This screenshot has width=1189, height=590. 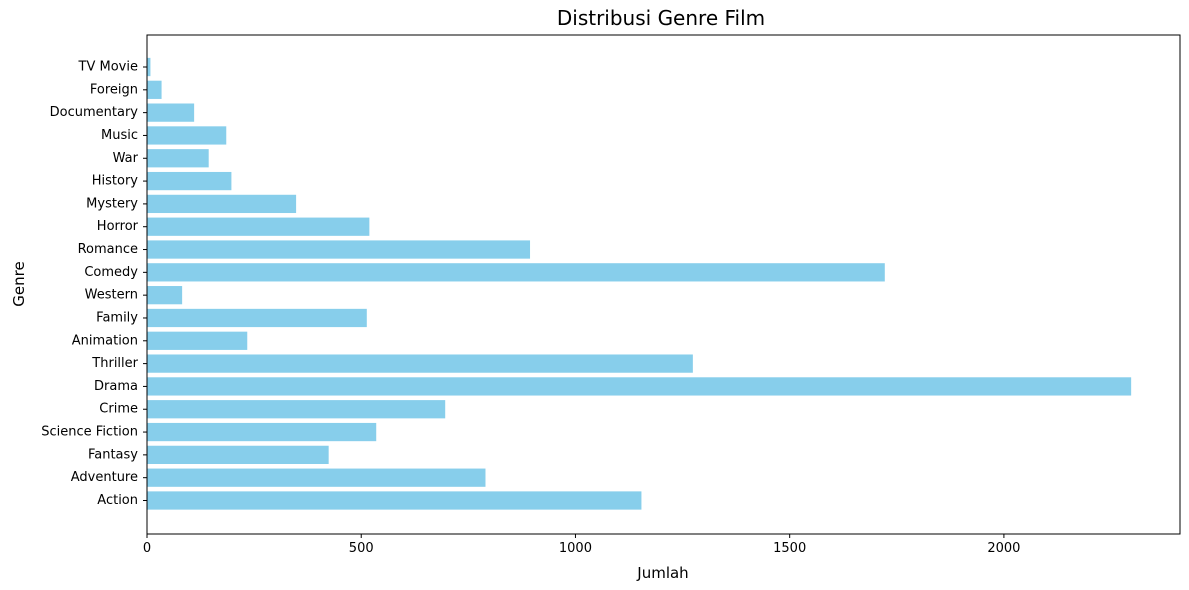 What do you see at coordinates (113, 454) in the screenshot?
I see `y-tick-label: Fantasy` at bounding box center [113, 454].